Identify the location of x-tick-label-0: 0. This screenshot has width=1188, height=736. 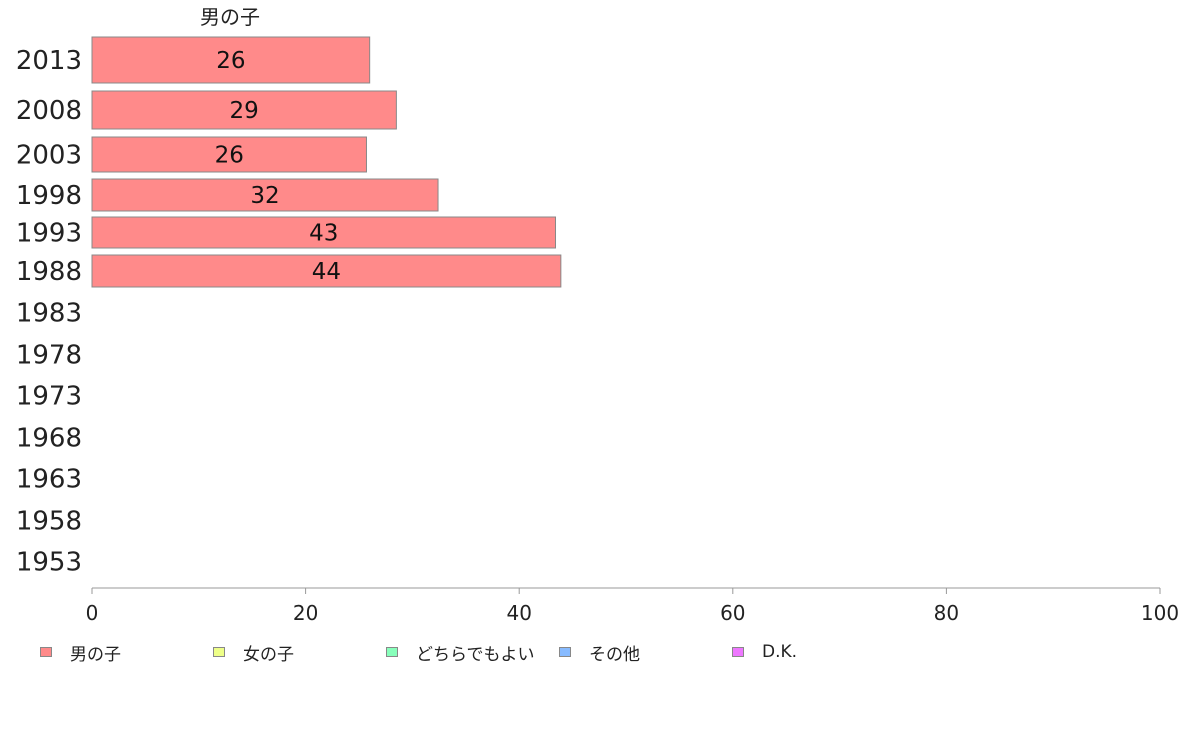
(92, 613).